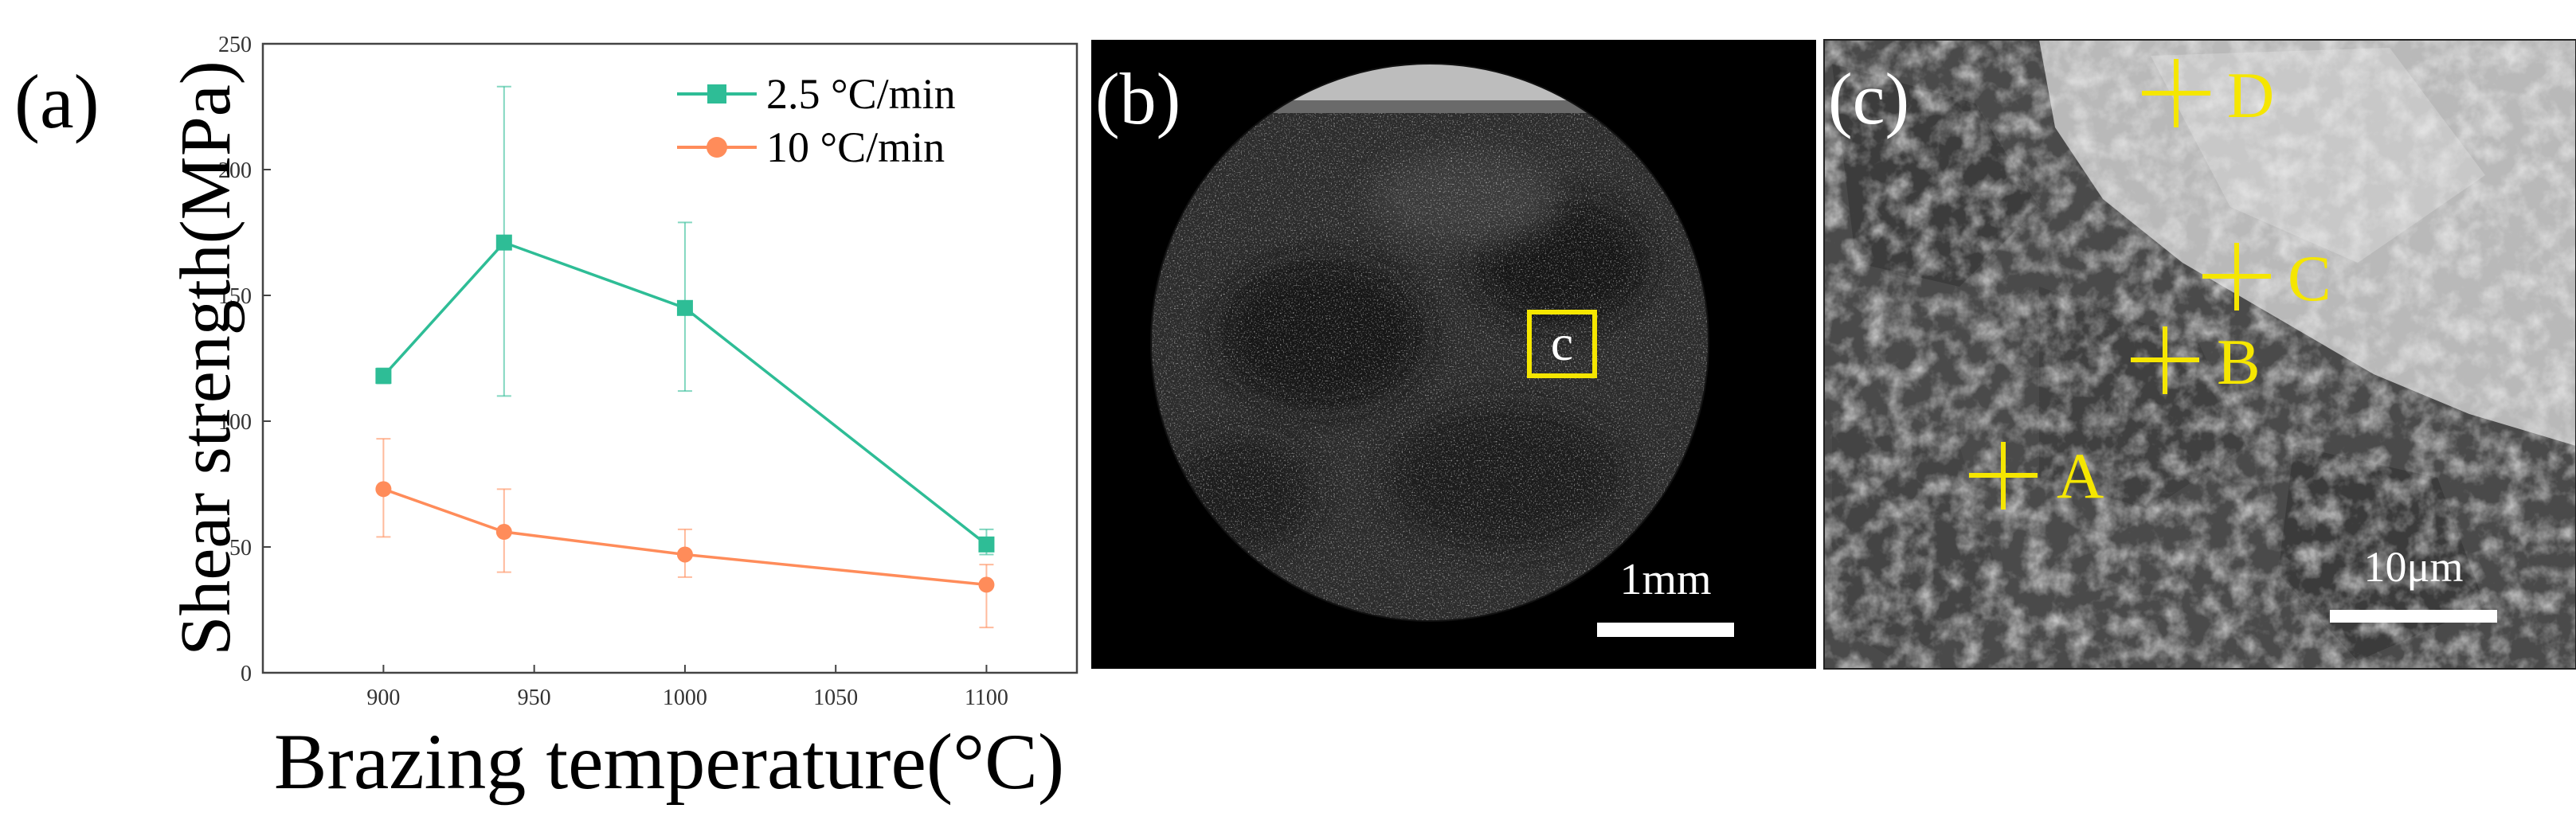 The height and width of the screenshot is (832, 2576). What do you see at coordinates (1868, 98) in the screenshot?
I see `panel-c-label: (c)` at bounding box center [1868, 98].